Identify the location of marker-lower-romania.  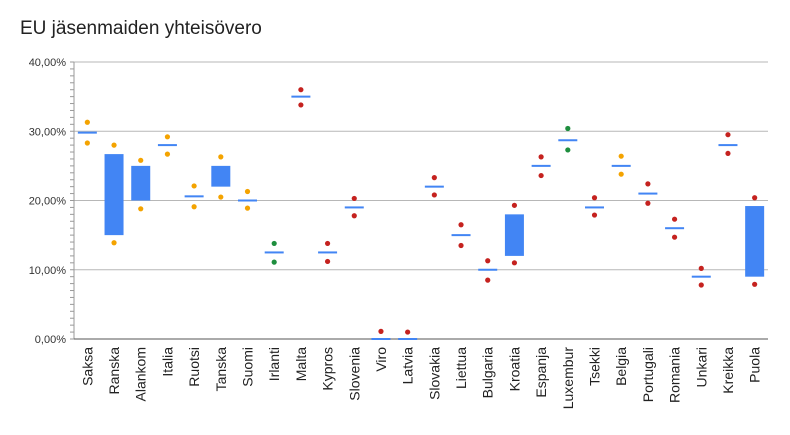
(674, 237).